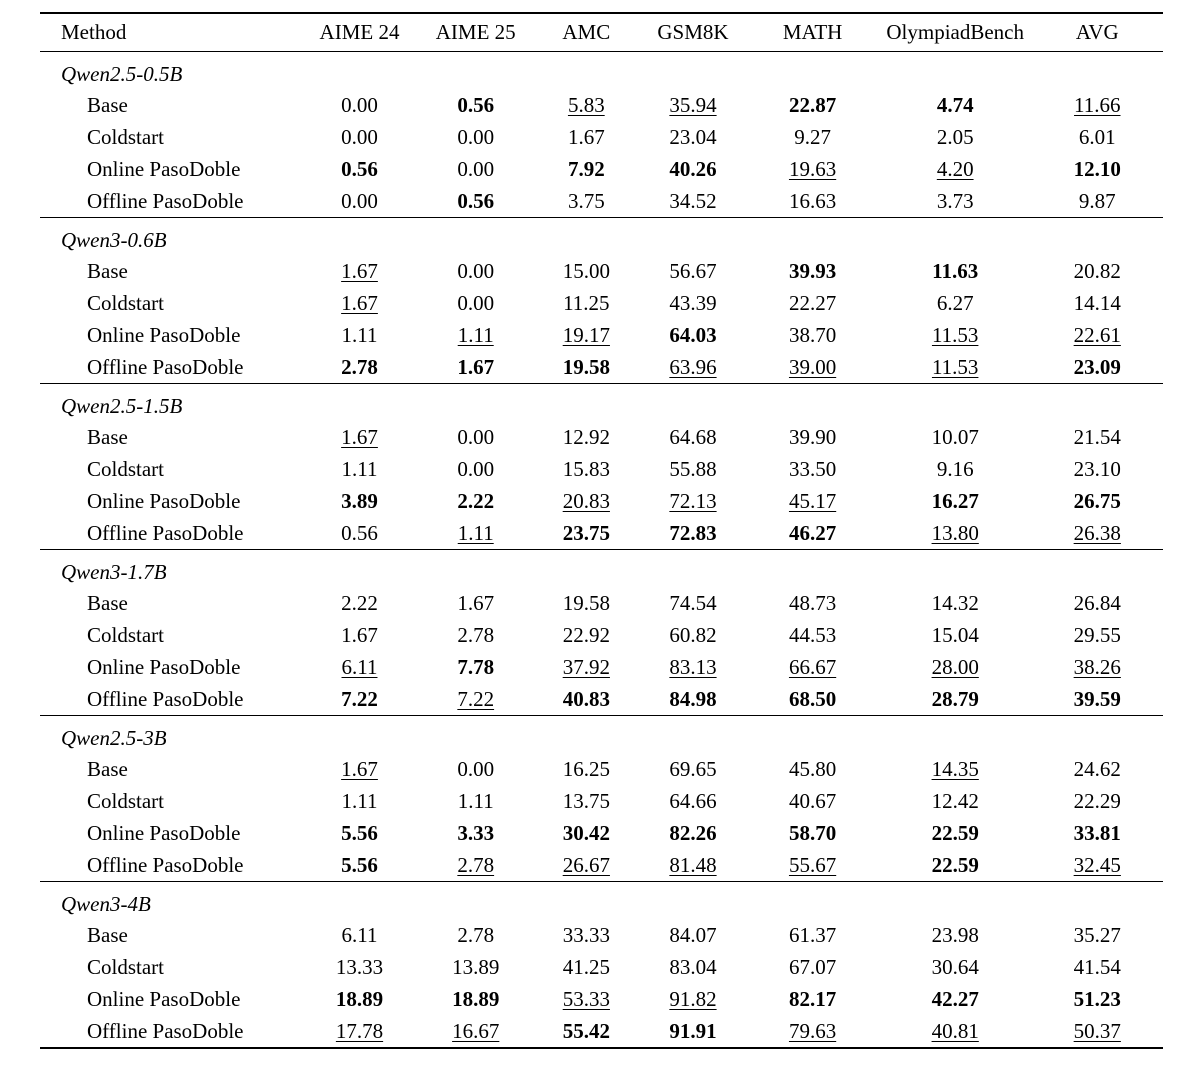  Describe the element at coordinates (360, 533) in the screenshot. I see `score-cell: 0.56` at that location.